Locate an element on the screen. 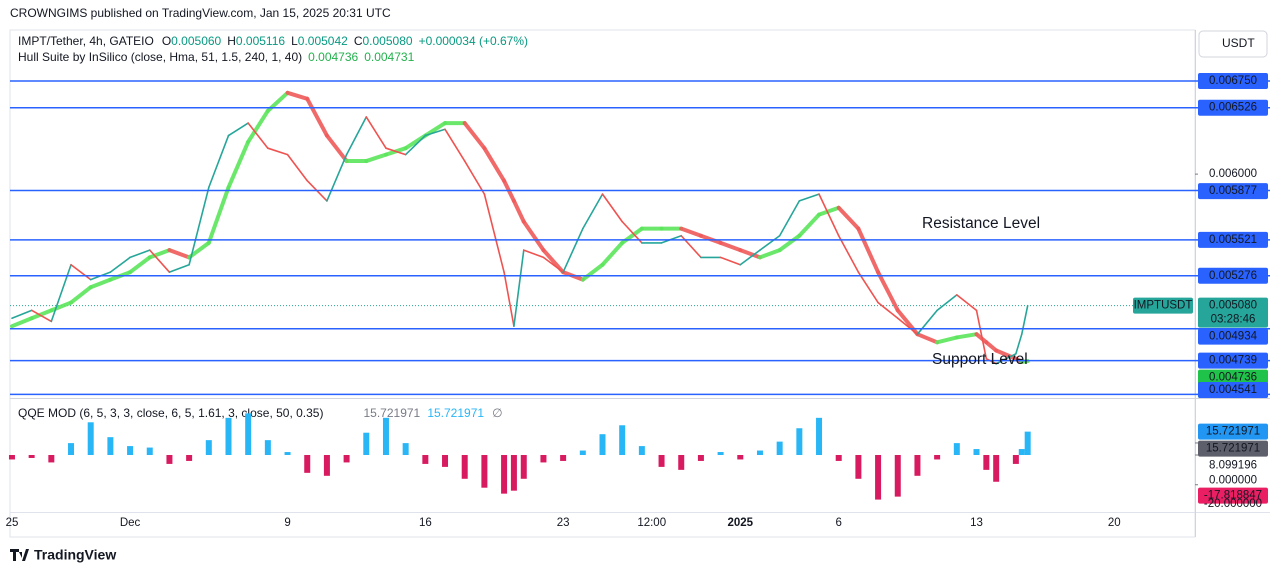 The image size is (1281, 573). x-tick-label: Dec is located at coordinates (130, 523).